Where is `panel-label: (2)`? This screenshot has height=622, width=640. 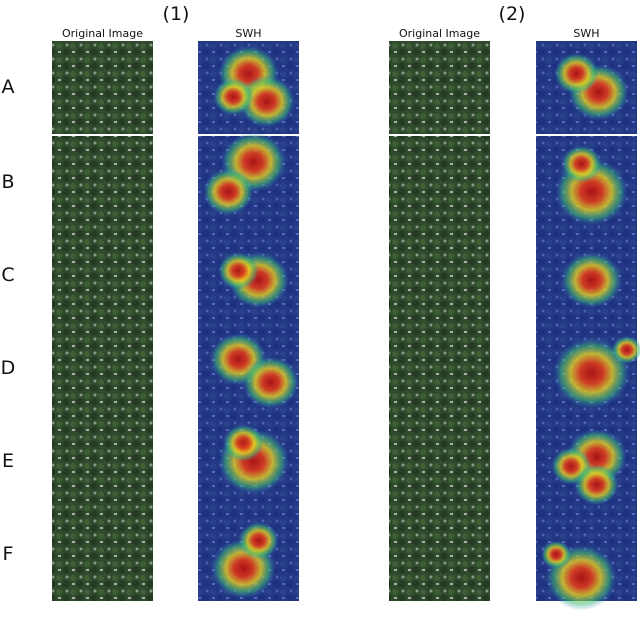 panel-label: (2) is located at coordinates (512, 14).